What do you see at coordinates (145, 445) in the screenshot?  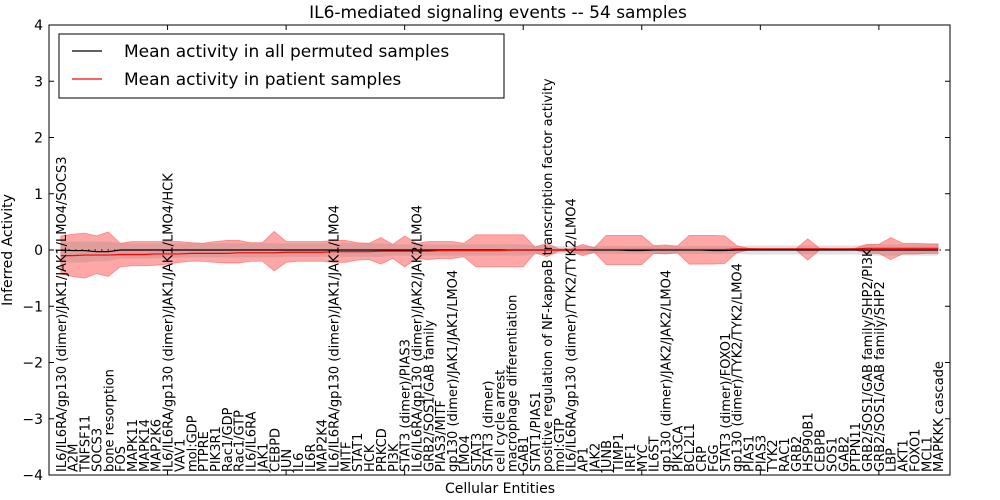 I see `x-tick-label: MAPK14` at bounding box center [145, 445].